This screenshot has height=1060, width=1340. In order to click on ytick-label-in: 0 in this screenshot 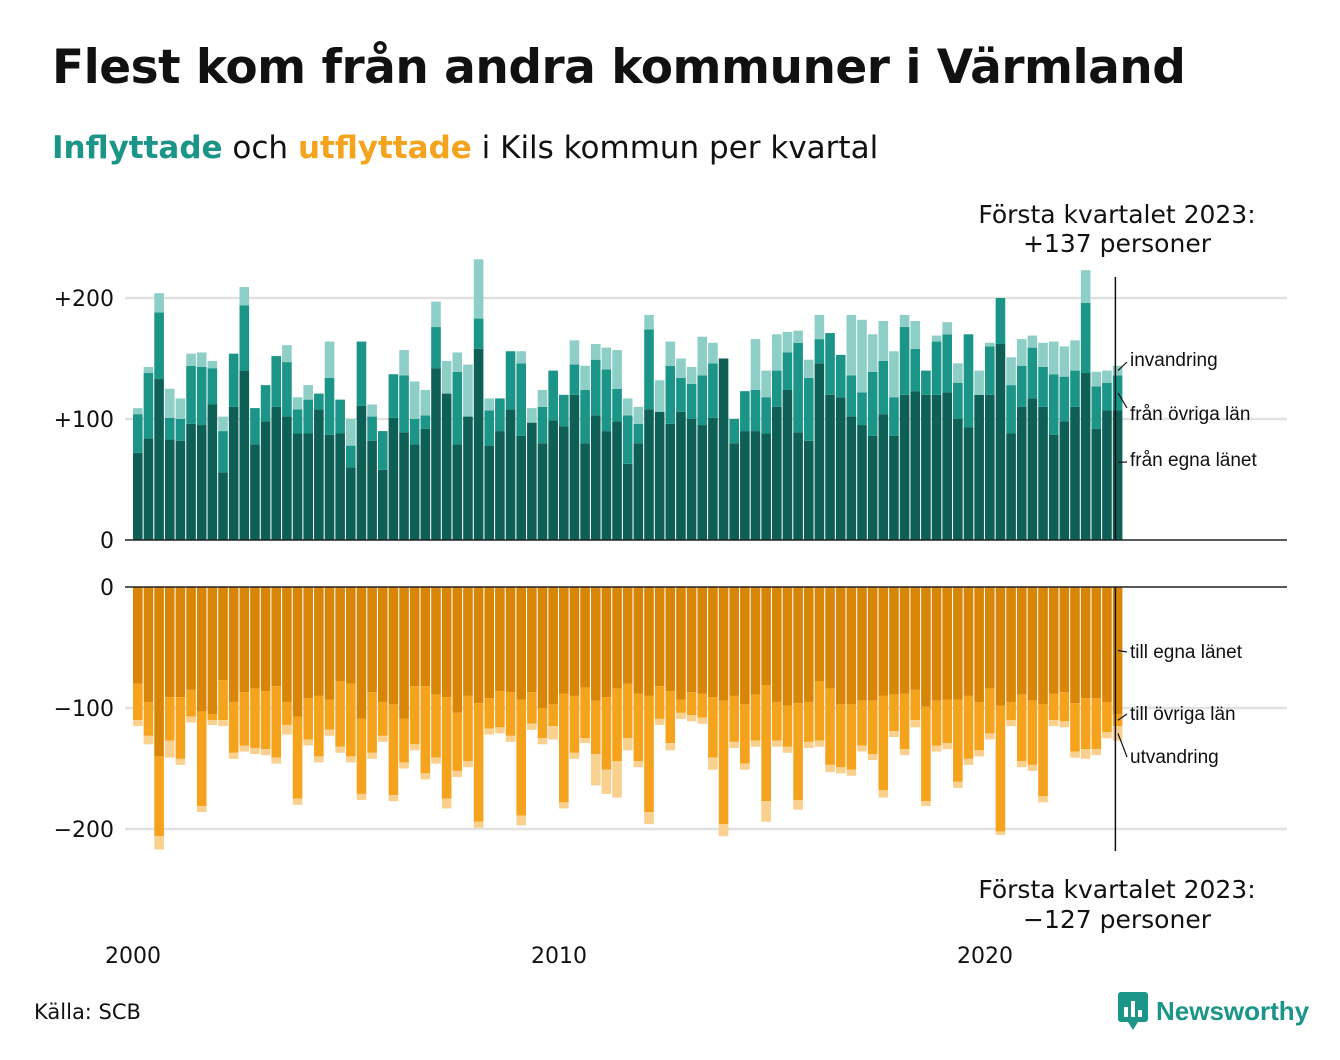, I will do `click(107, 541)`.